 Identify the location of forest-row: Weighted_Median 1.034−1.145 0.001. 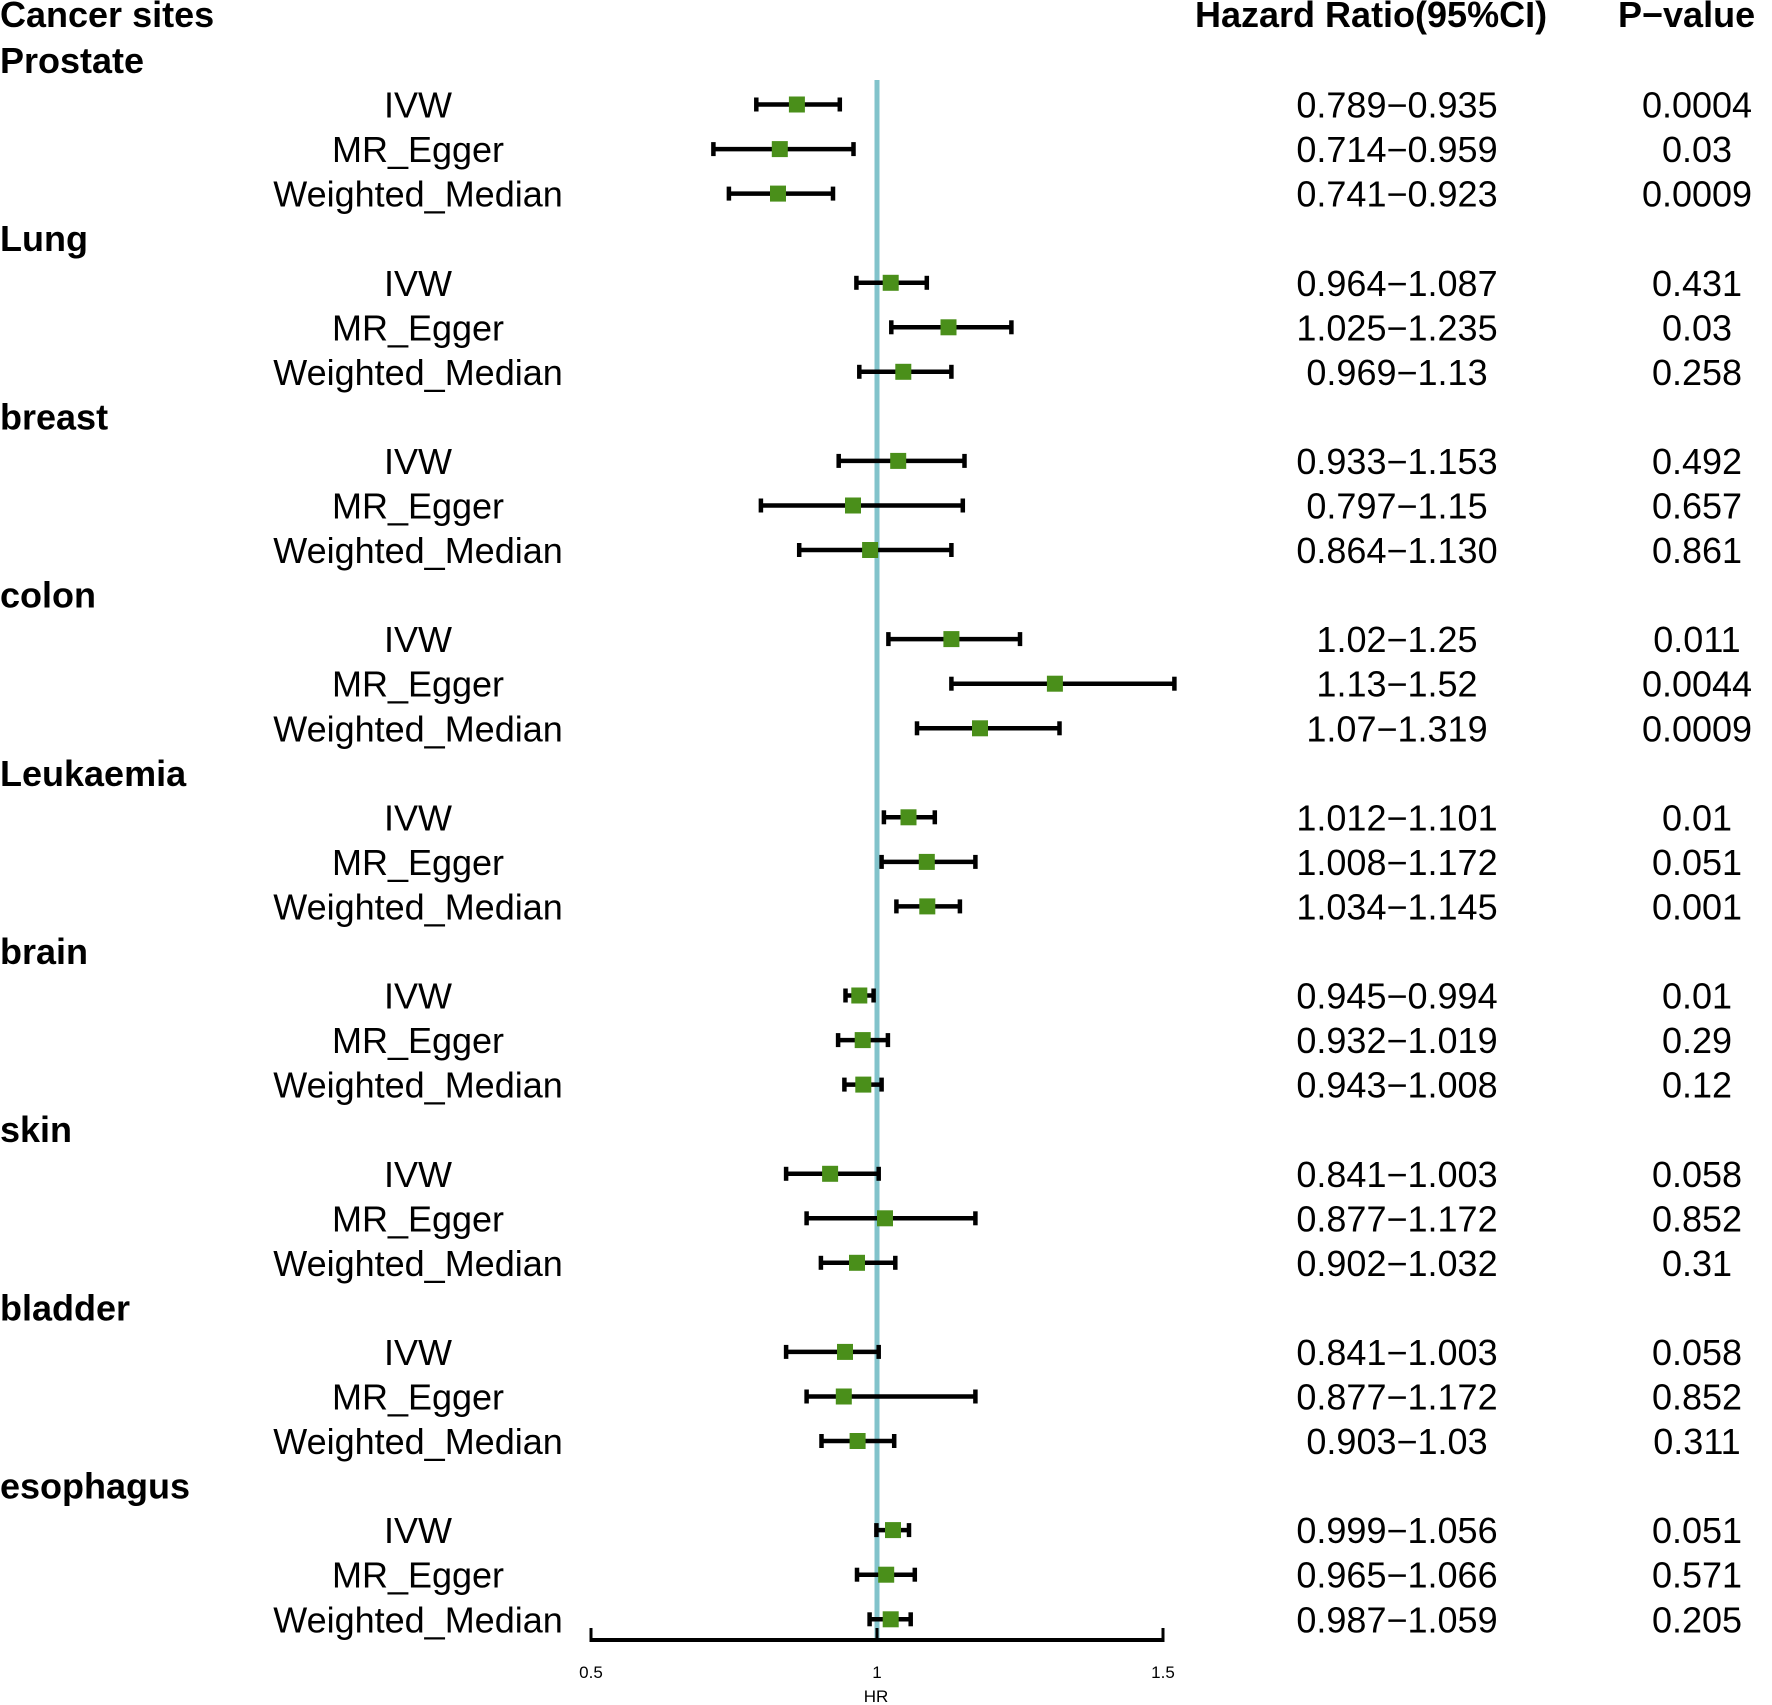
(1007, 906).